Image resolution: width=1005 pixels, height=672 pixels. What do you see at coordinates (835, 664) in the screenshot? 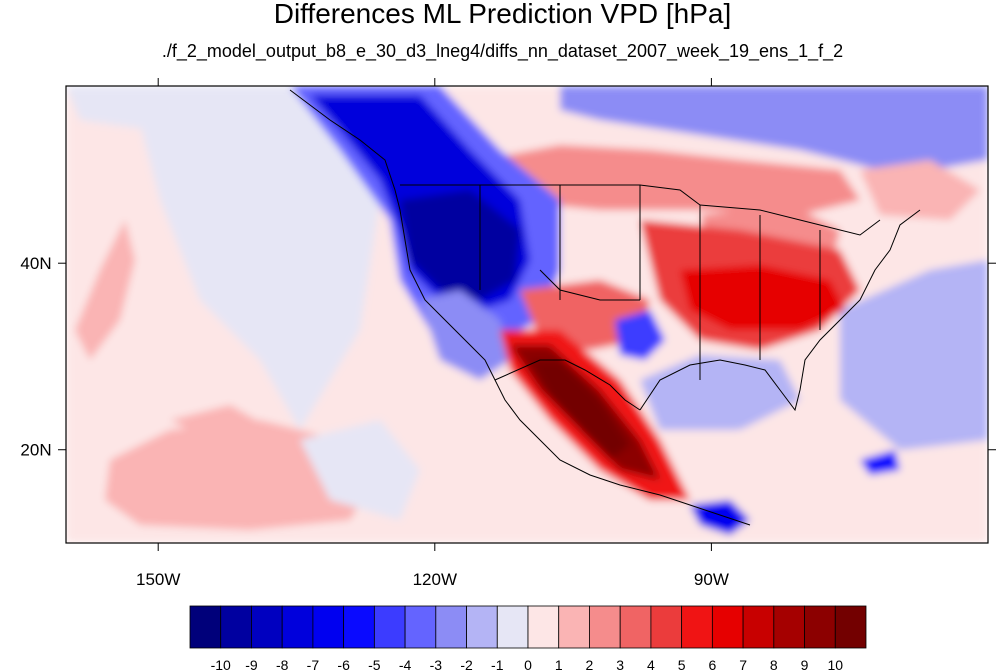
I see `colorbar-label-20: 10` at bounding box center [835, 664].